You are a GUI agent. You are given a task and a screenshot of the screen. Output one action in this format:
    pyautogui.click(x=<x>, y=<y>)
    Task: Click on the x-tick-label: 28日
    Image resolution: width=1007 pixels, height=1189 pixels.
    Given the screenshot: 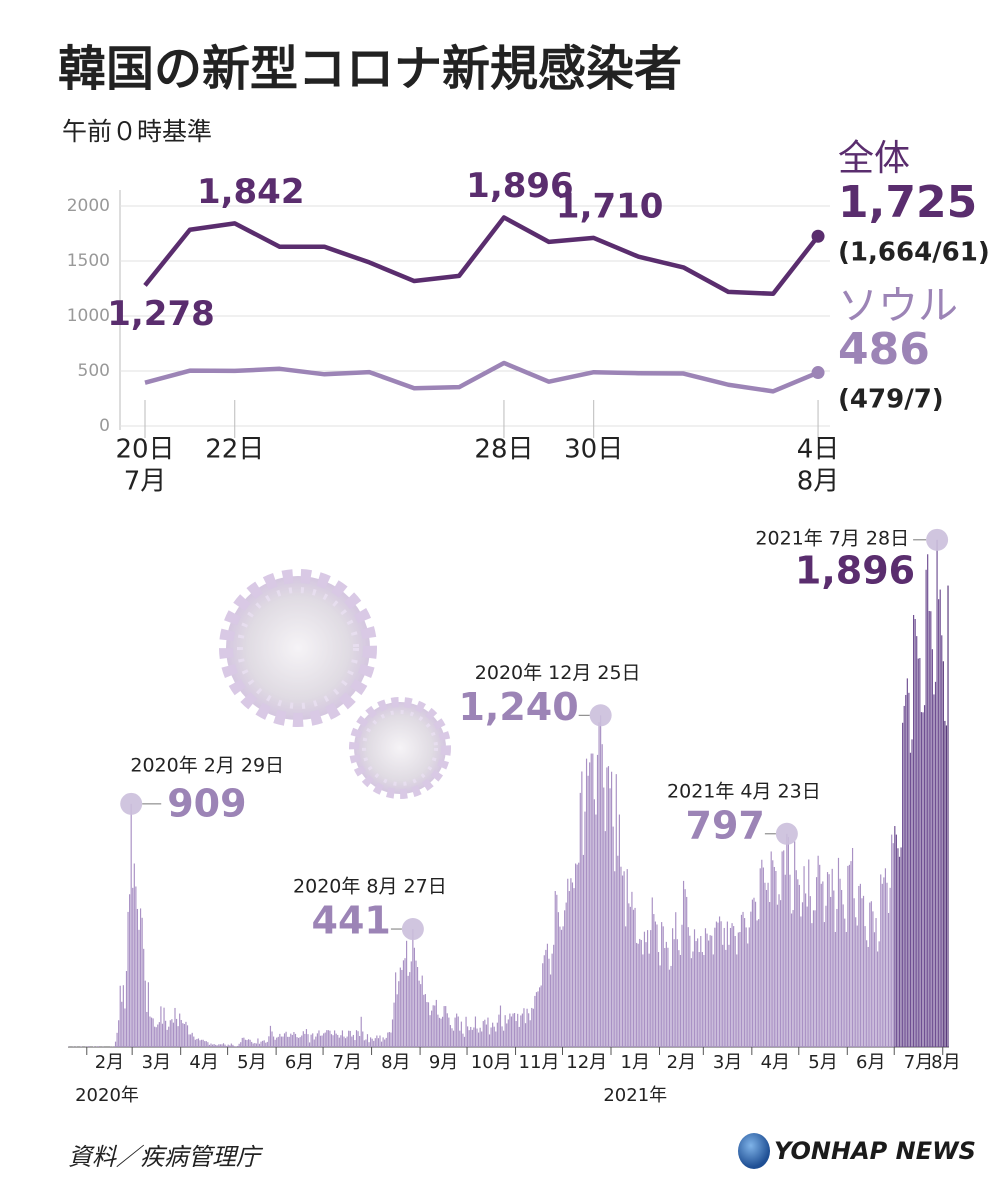 What is the action you would take?
    pyautogui.click(x=503, y=450)
    